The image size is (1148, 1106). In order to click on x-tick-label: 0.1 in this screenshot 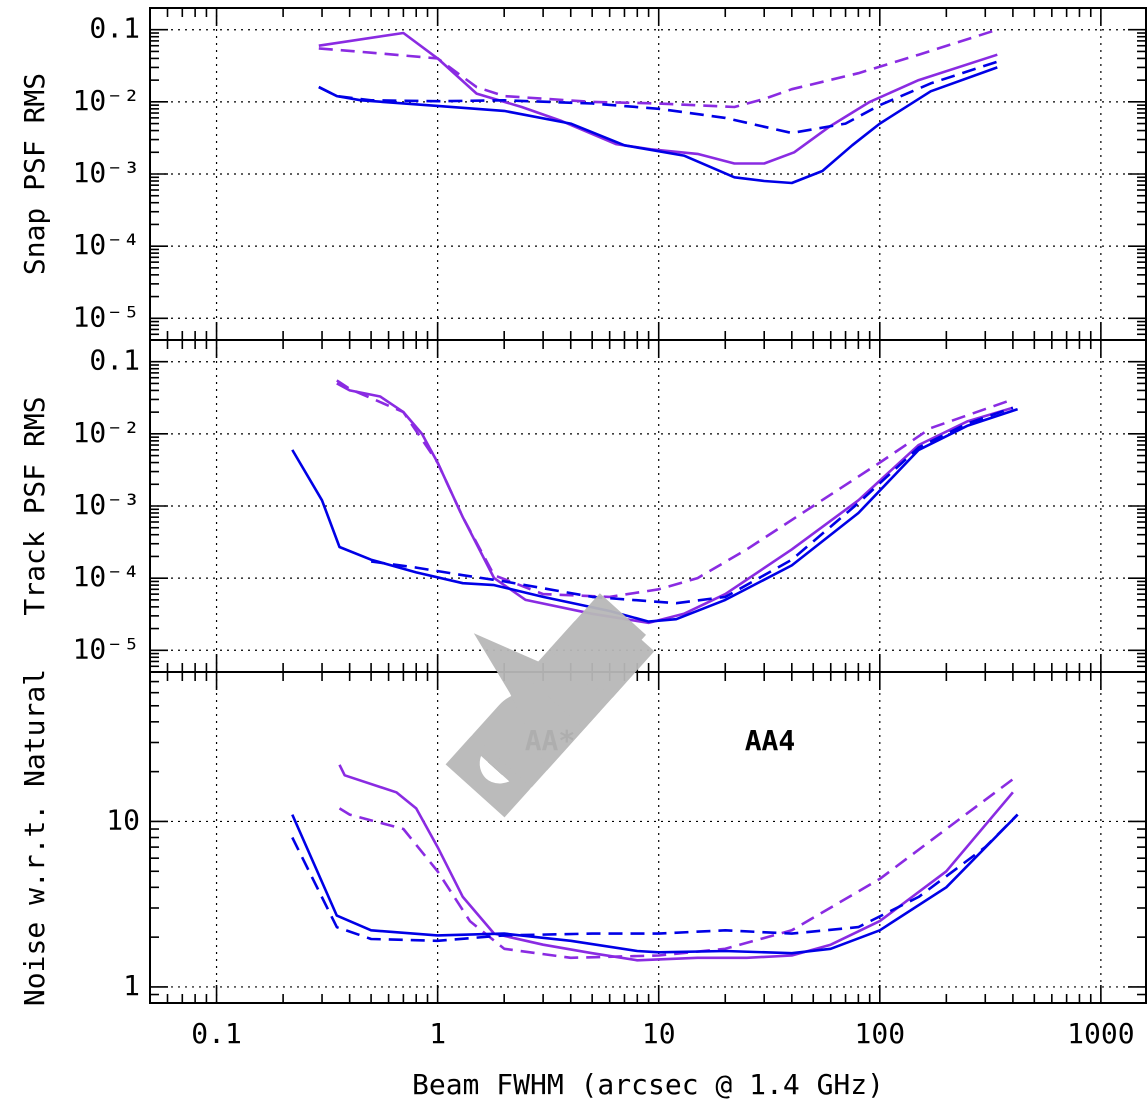, I will do `click(216, 1033)`.